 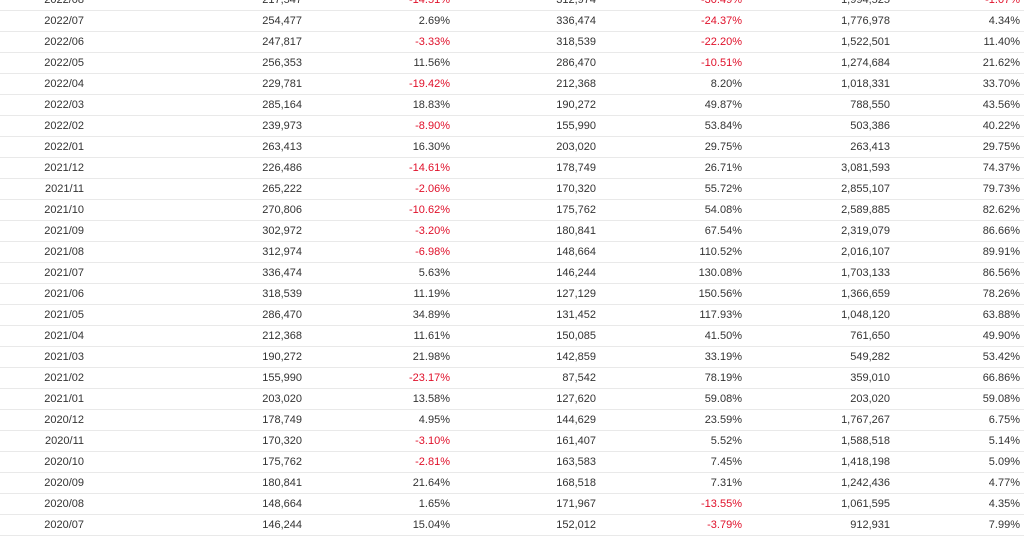 What do you see at coordinates (1004, 504) in the screenshot?
I see `cumulative-yoy-cell: 4.35%` at bounding box center [1004, 504].